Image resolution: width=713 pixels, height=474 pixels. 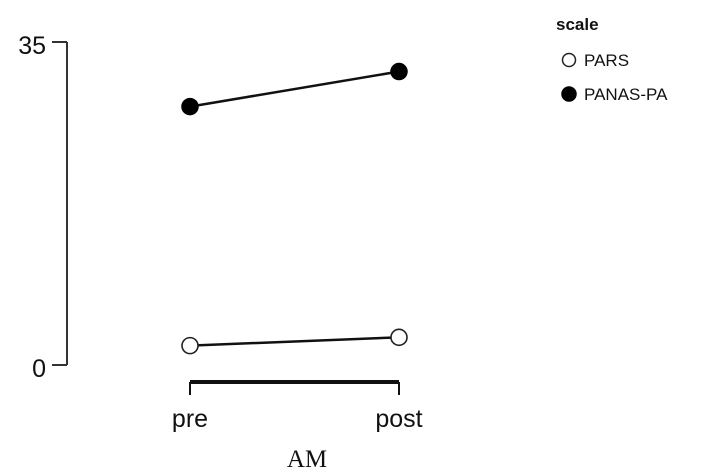 I want to click on legend: scale PARS PANAS-PA, so click(x=612, y=59).